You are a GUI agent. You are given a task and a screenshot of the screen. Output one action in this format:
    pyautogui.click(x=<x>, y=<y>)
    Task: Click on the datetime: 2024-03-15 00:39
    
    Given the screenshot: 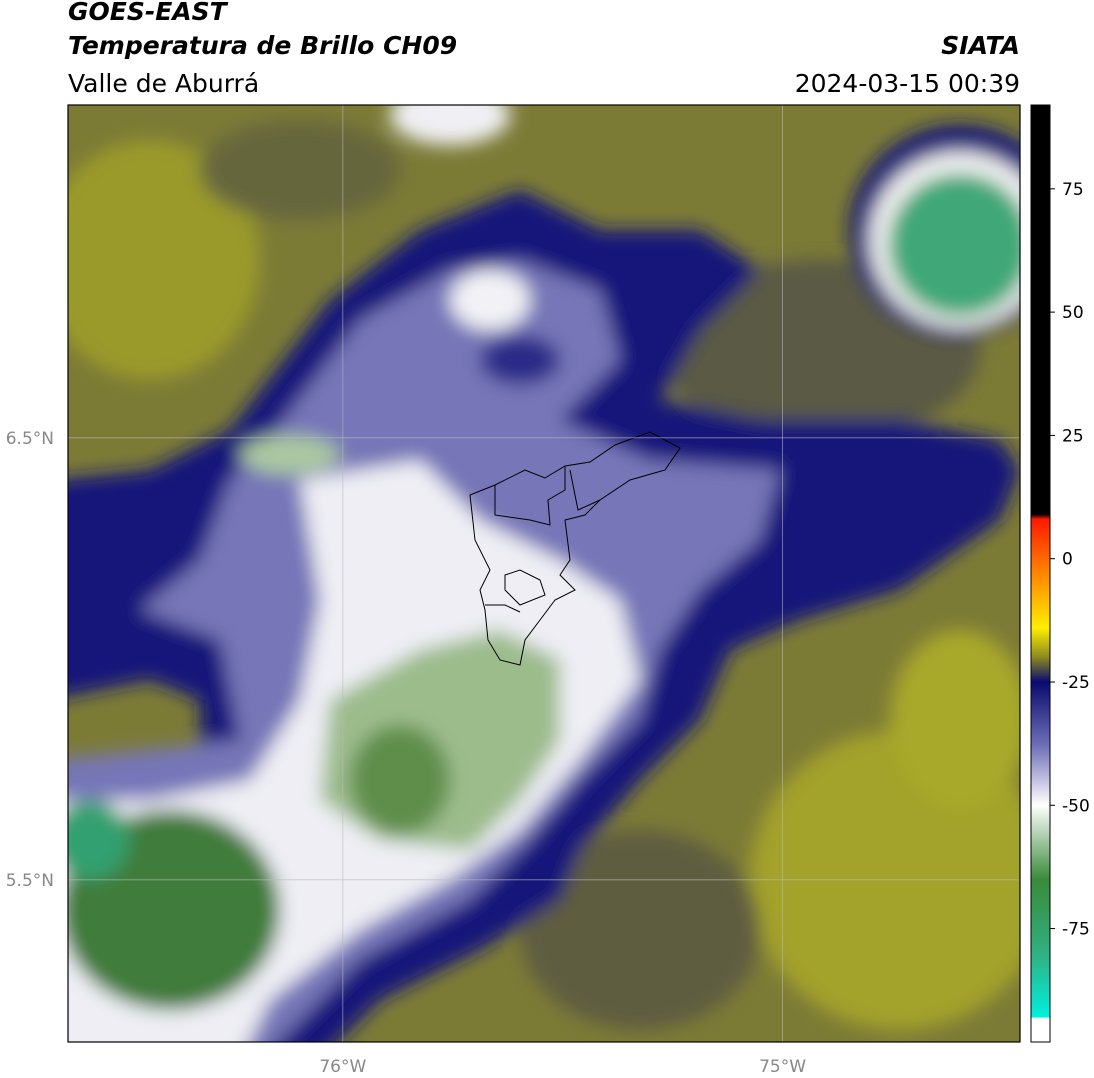 What is the action you would take?
    pyautogui.click(x=907, y=83)
    